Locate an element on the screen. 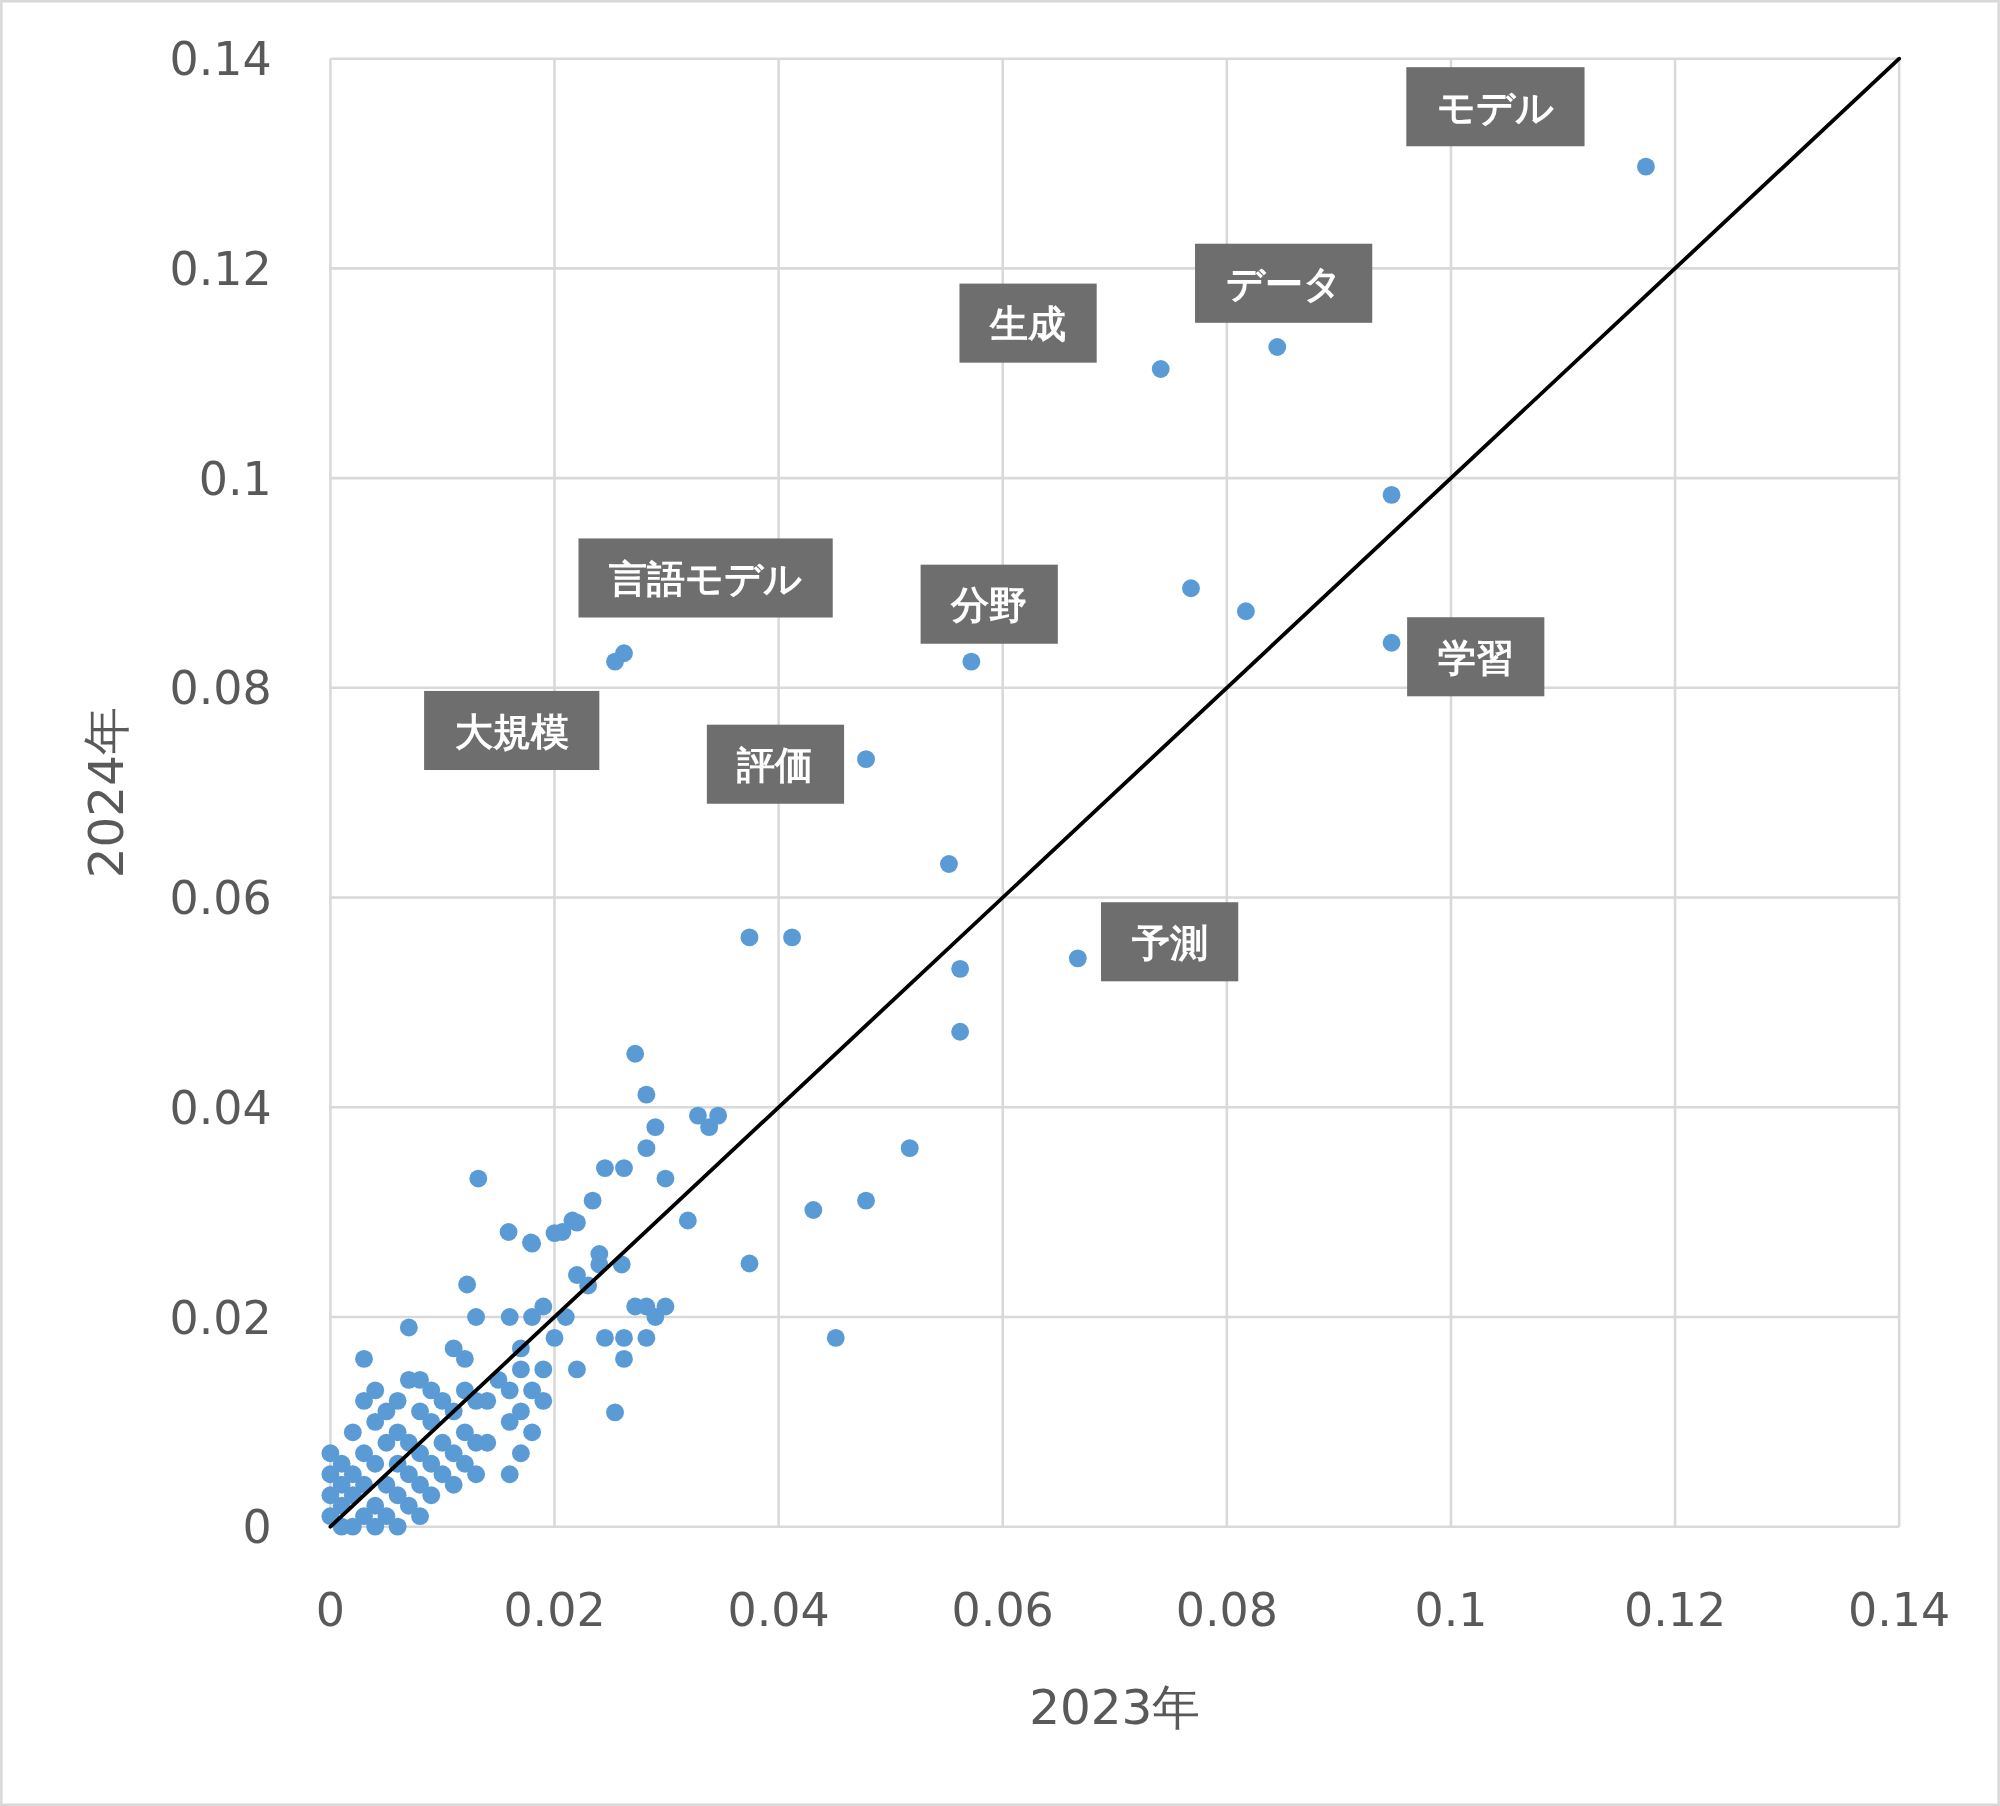 This screenshot has width=2000, height=1806. x-tick-label: 0.1 is located at coordinates (1451, 1610).